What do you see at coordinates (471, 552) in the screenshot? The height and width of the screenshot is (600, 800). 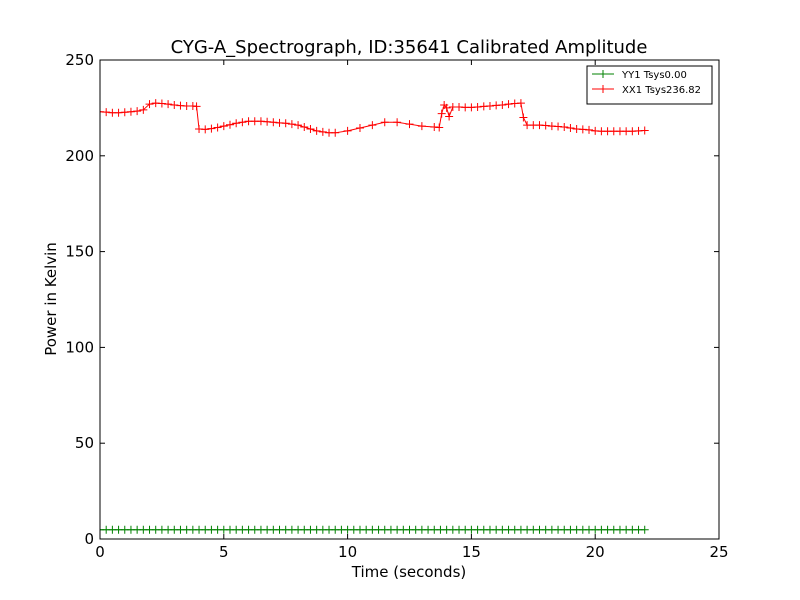 I see `x-tick-label: 15` at bounding box center [471, 552].